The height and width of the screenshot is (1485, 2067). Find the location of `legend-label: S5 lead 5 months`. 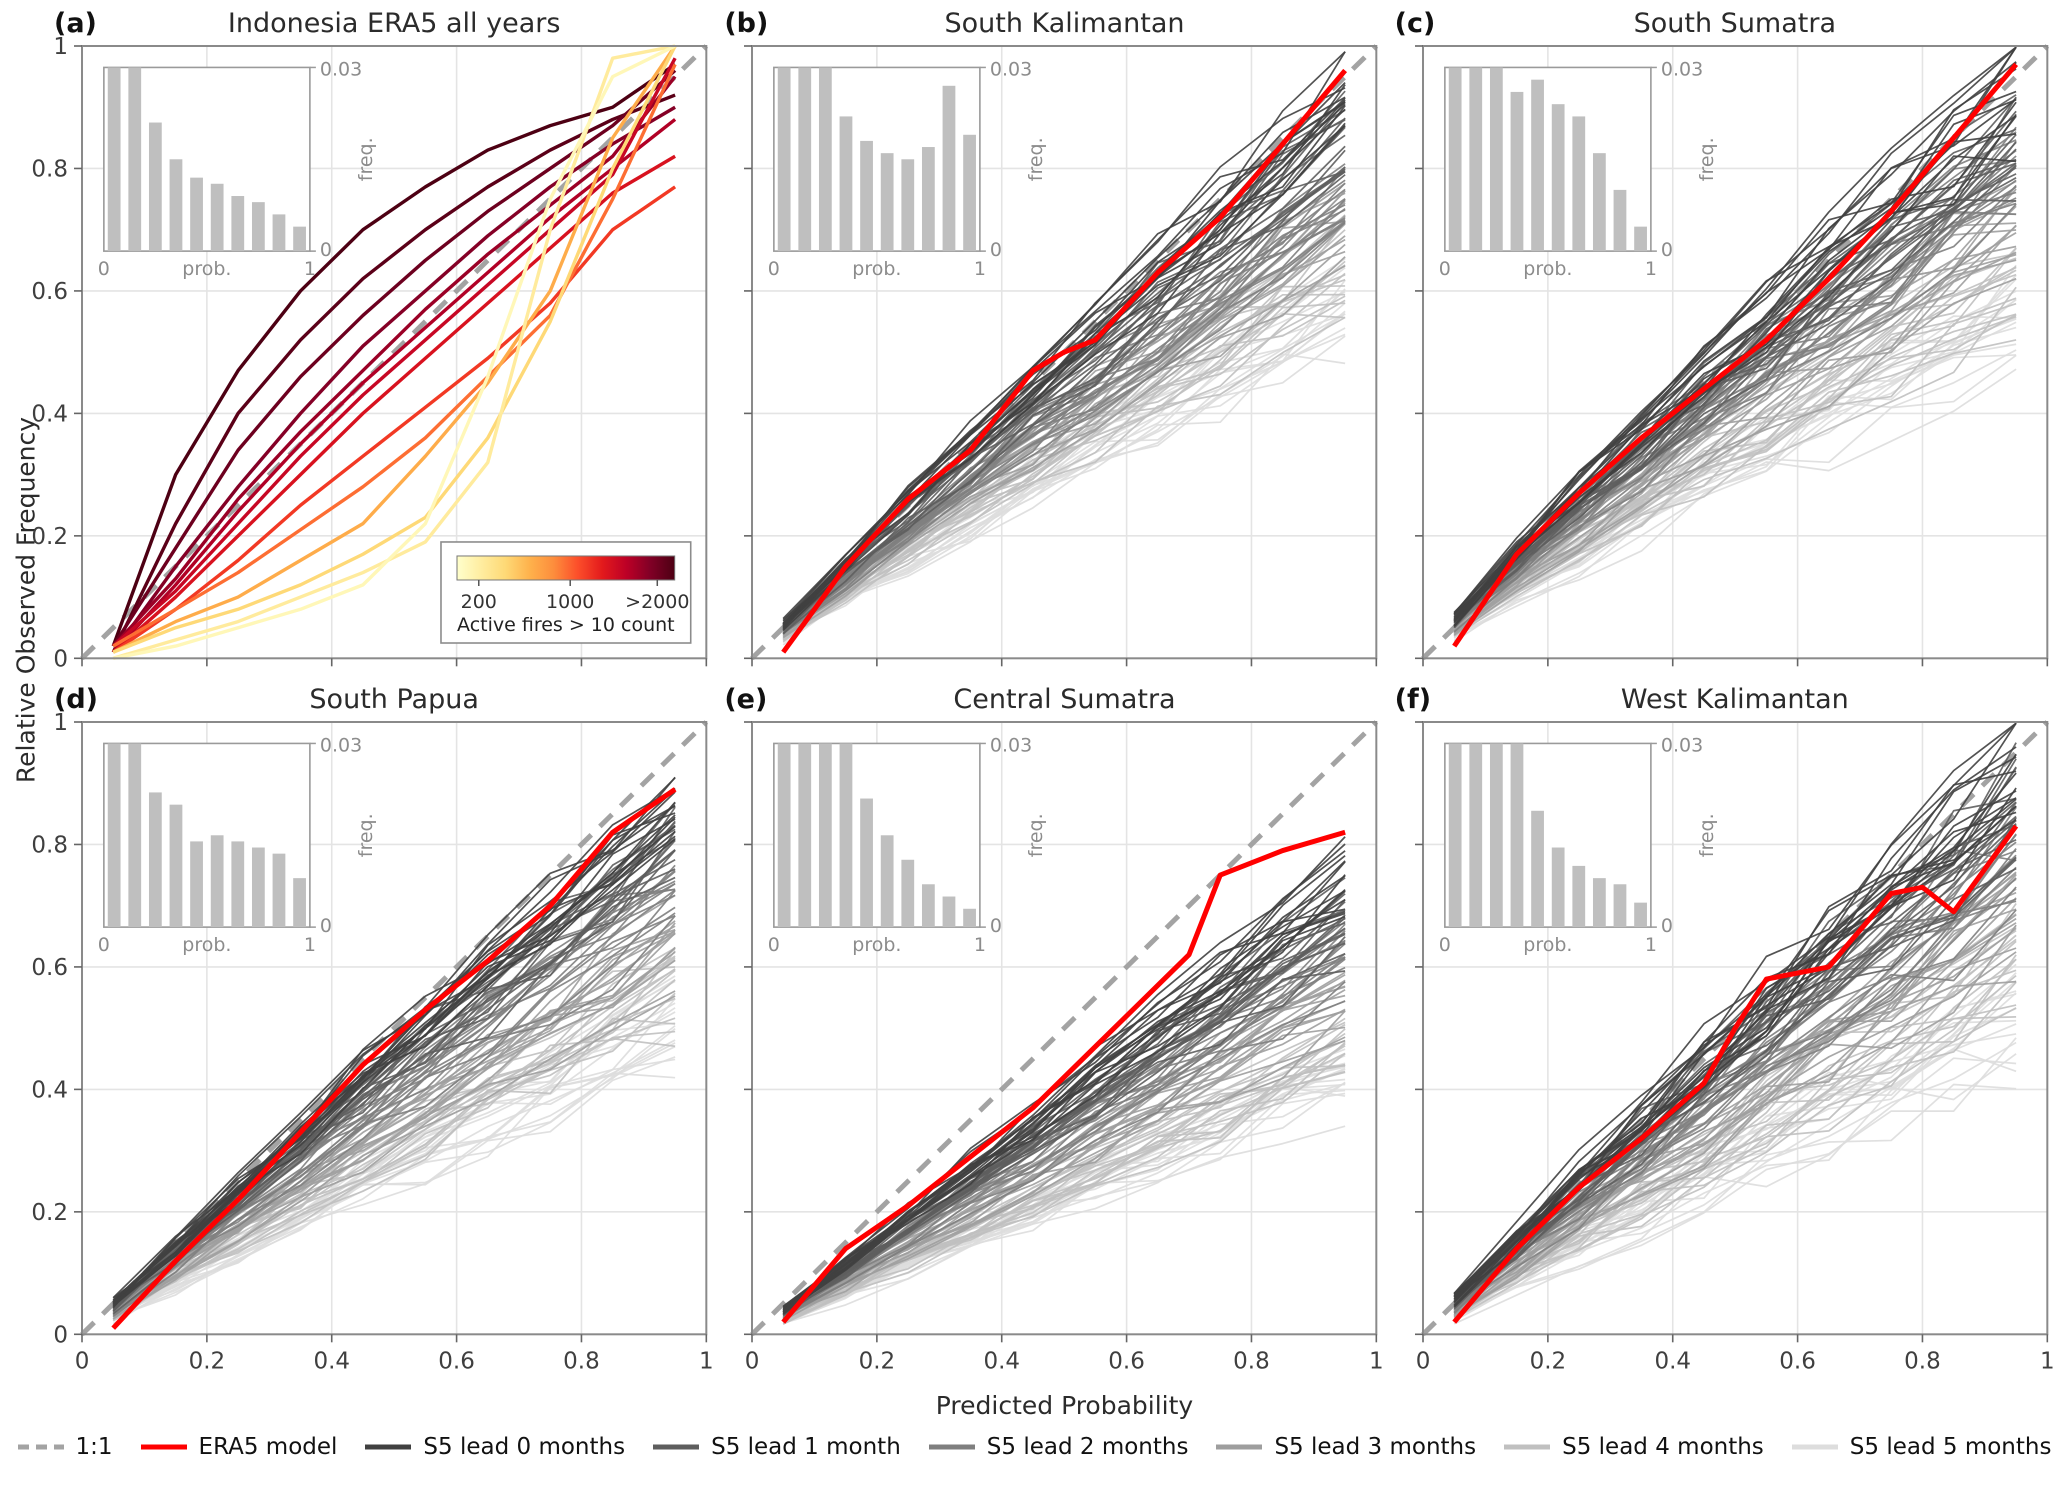

legend-label: S5 lead 5 months is located at coordinates (1950, 1447).